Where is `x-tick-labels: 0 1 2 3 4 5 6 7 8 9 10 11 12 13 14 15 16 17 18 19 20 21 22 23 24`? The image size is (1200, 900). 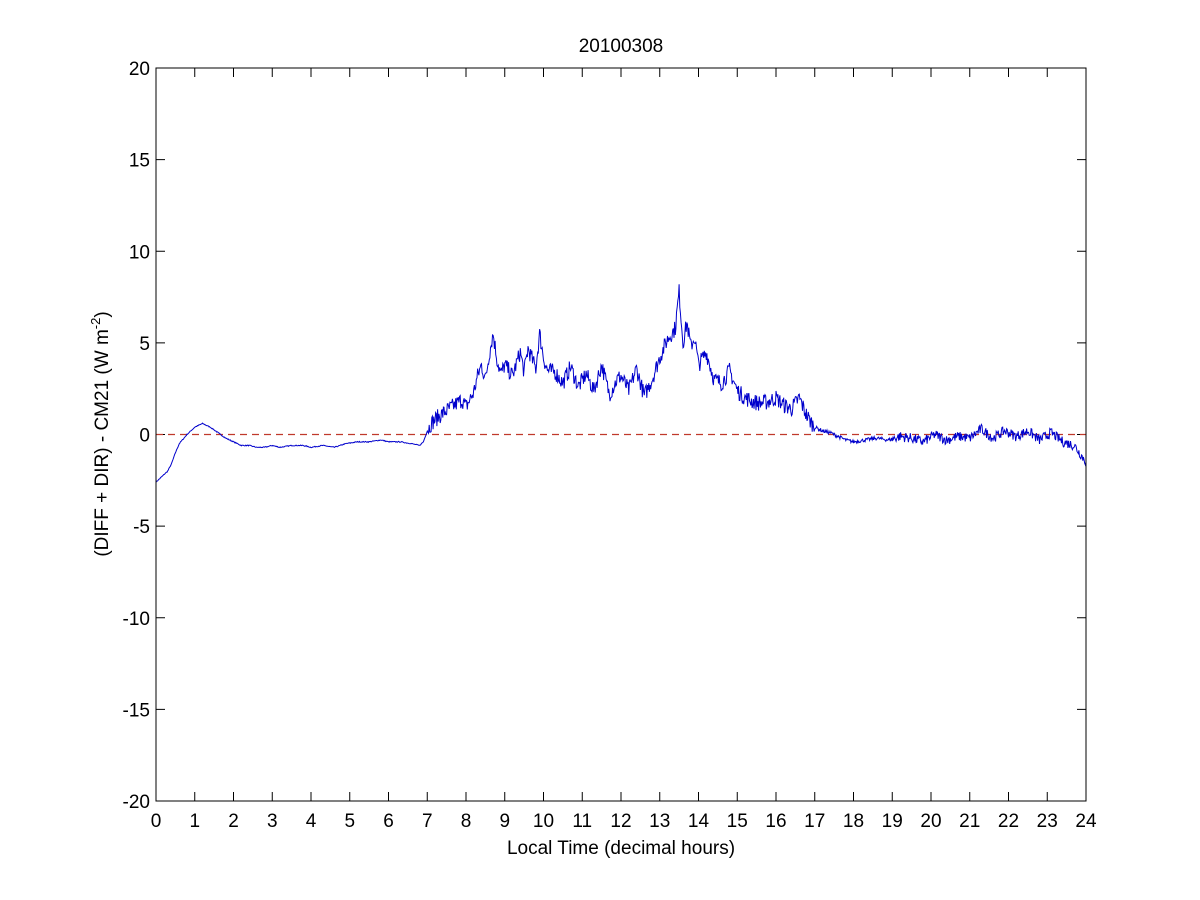 x-tick-labels: 0 1 2 3 4 5 6 7 8 9 10 11 12 13 14 15 16 17 18 19 20 21 22 23 24 is located at coordinates (624, 821).